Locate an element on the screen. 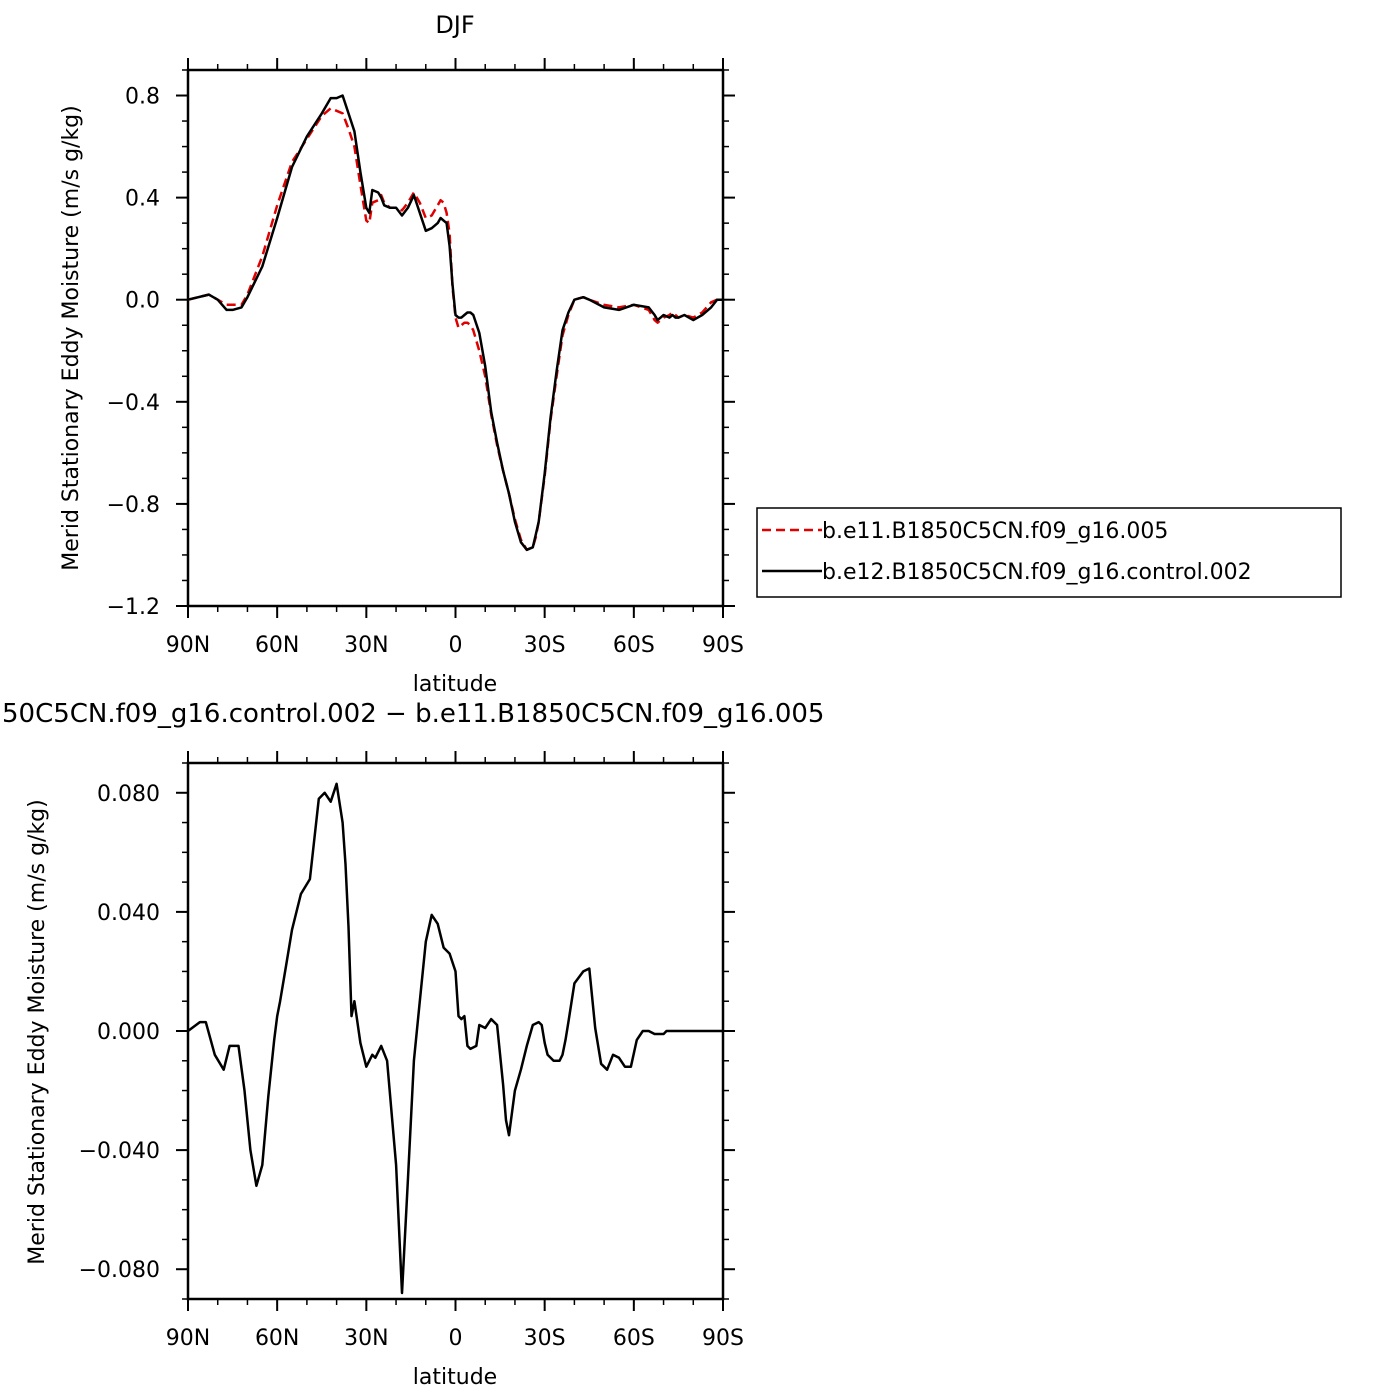 The height and width of the screenshot is (1397, 1397). legend-label-series-1: b.e11.B1850C5CN.f09_g16.005 is located at coordinates (995, 531).